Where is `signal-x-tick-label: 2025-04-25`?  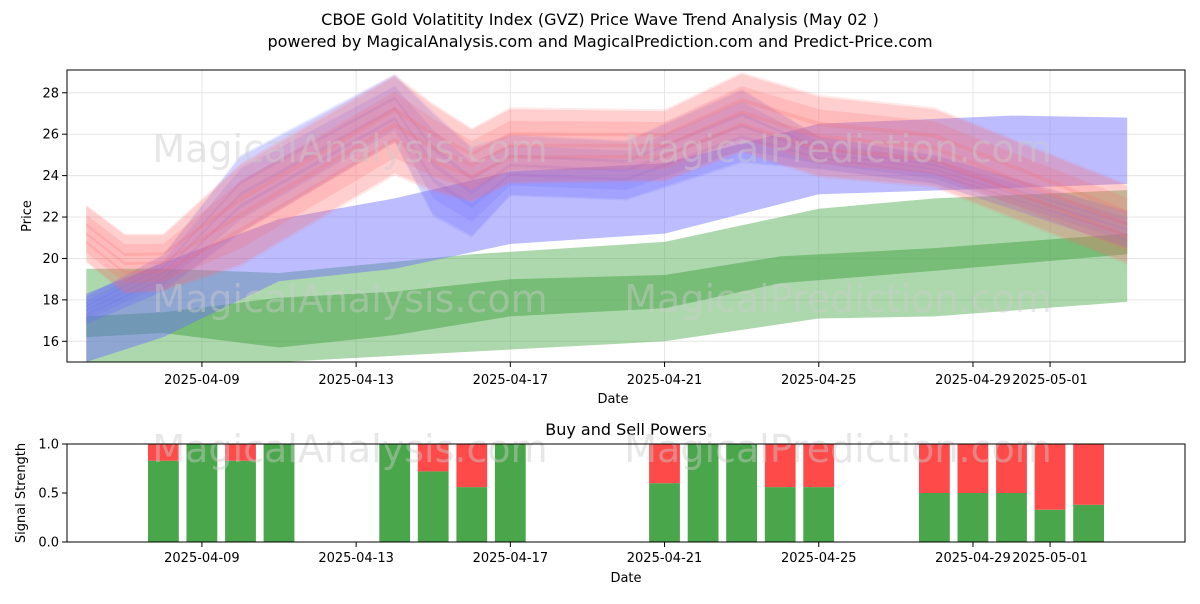
signal-x-tick-label: 2025-04-25 is located at coordinates (819, 558).